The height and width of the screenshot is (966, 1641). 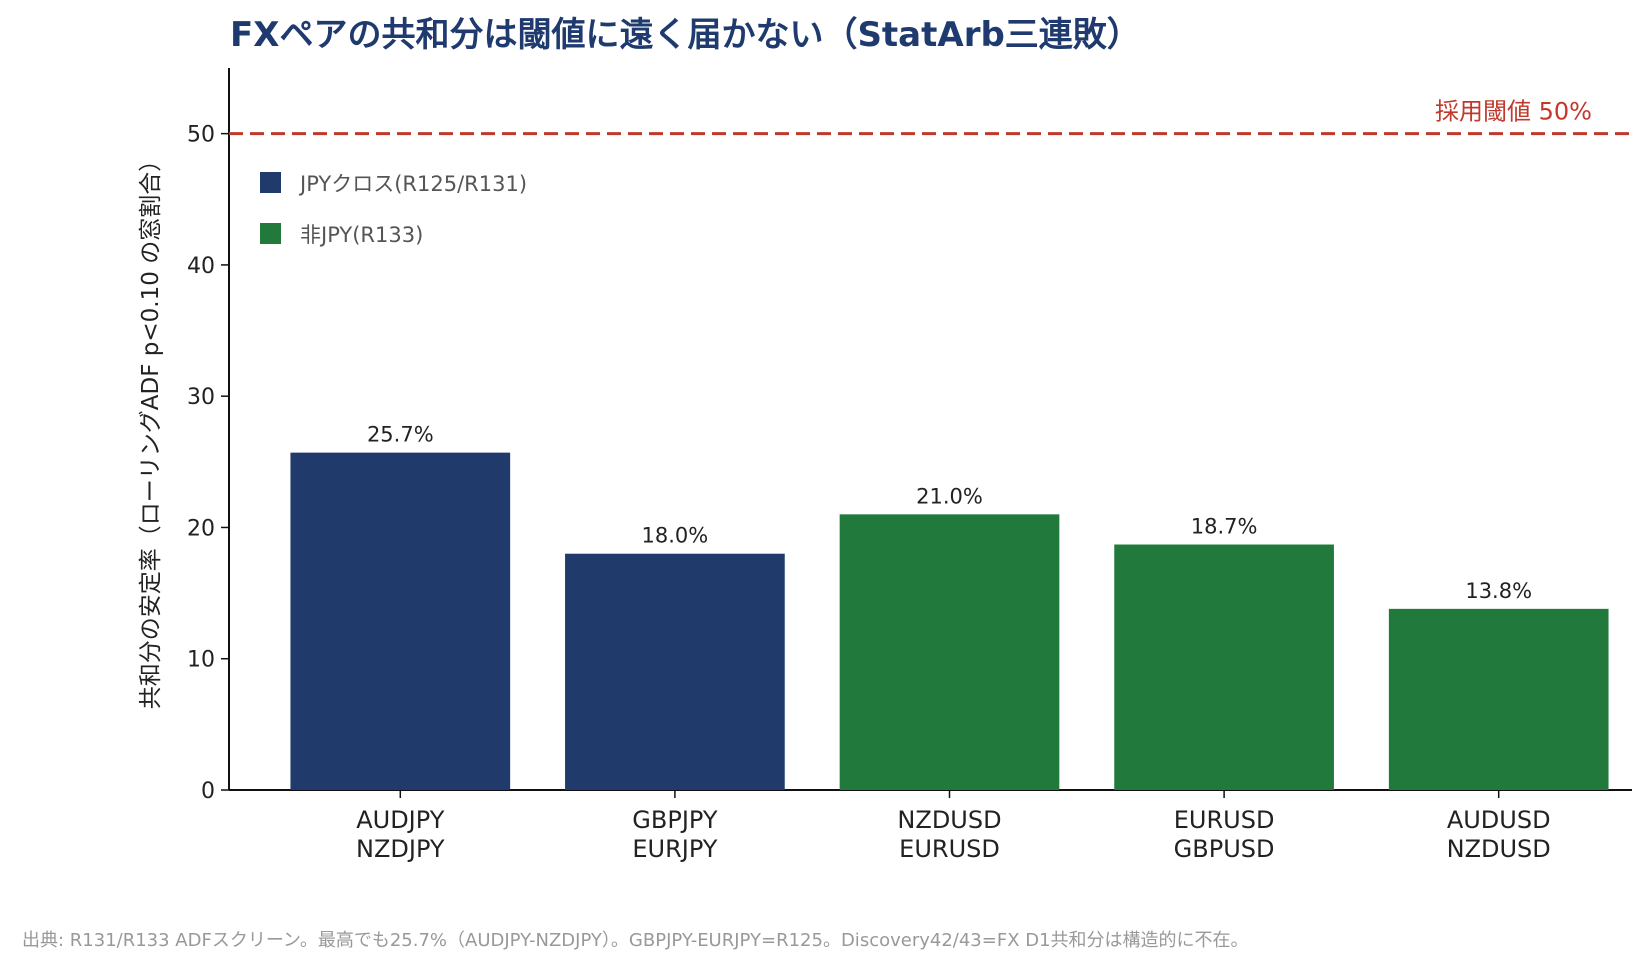 I want to click on x-tick-label: NZDJPY, so click(x=400, y=849).